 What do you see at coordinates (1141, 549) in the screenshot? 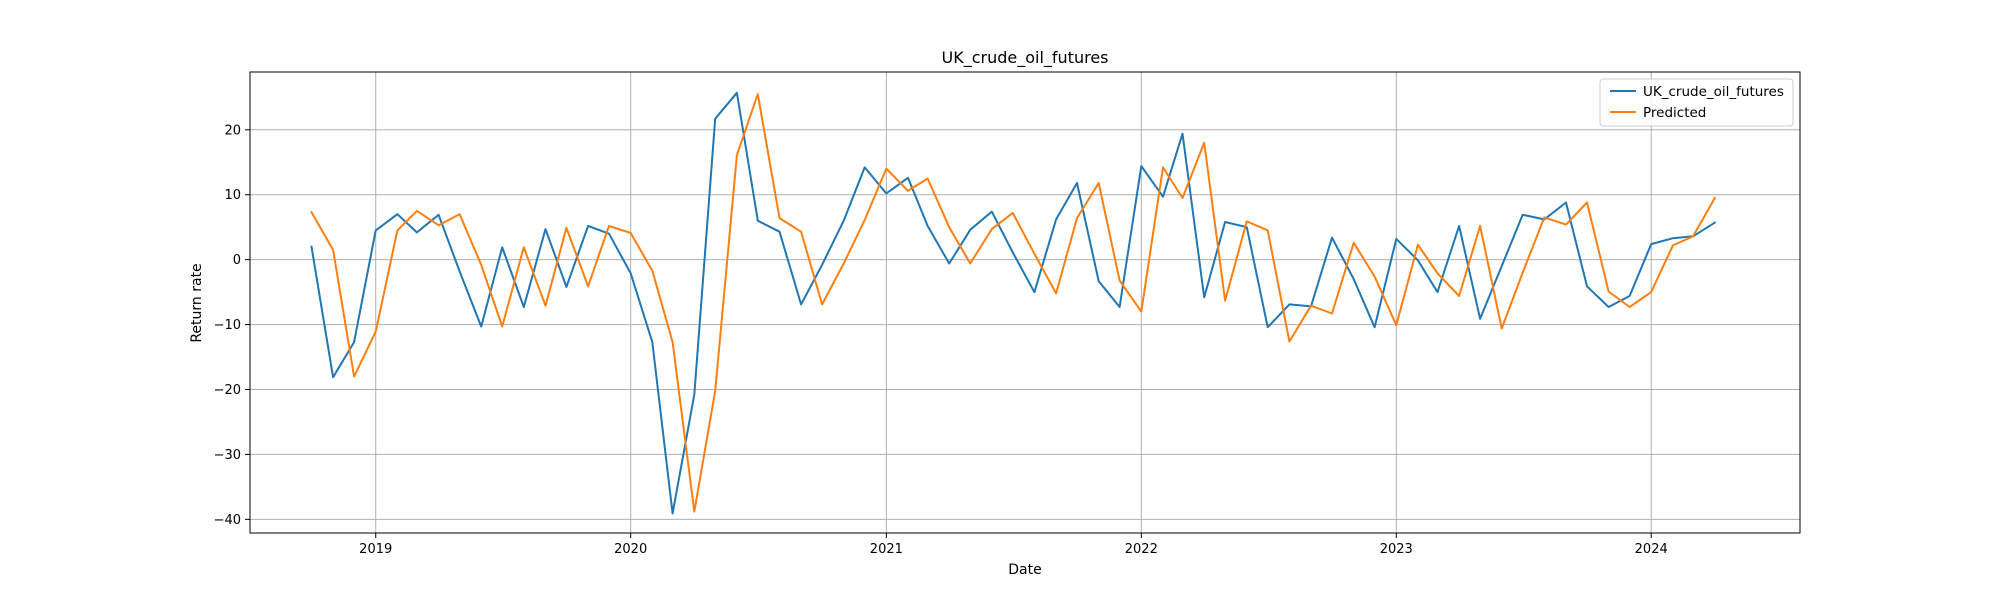
I see `x-tick-label-2022: 2022` at bounding box center [1141, 549].